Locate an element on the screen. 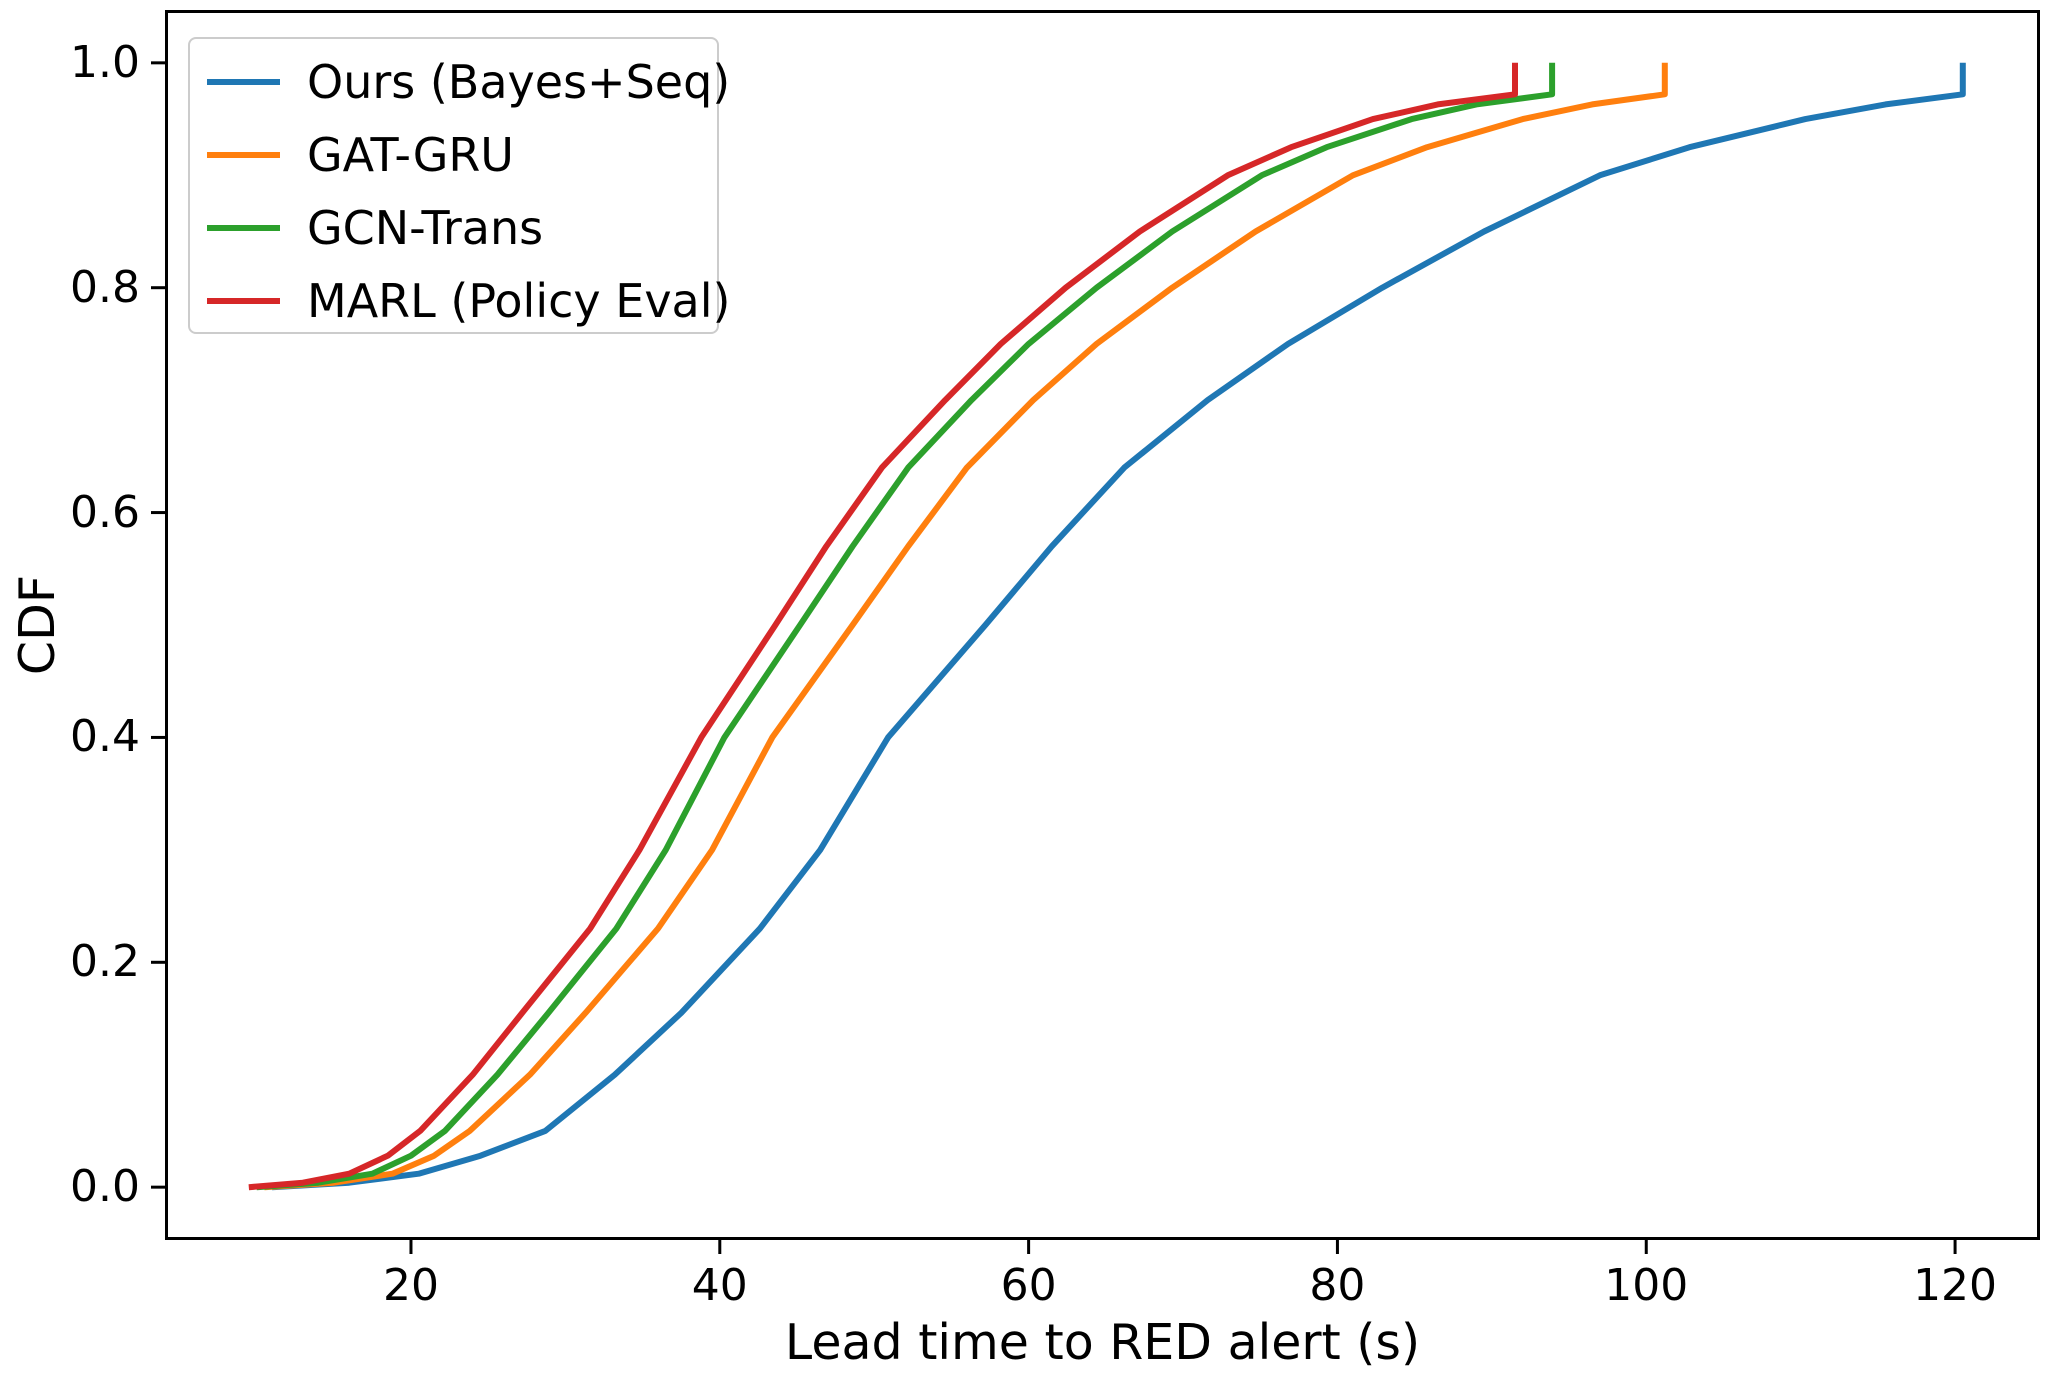 The height and width of the screenshot is (1382, 2057). x-tick-label: 60 is located at coordinates (1028, 1285).